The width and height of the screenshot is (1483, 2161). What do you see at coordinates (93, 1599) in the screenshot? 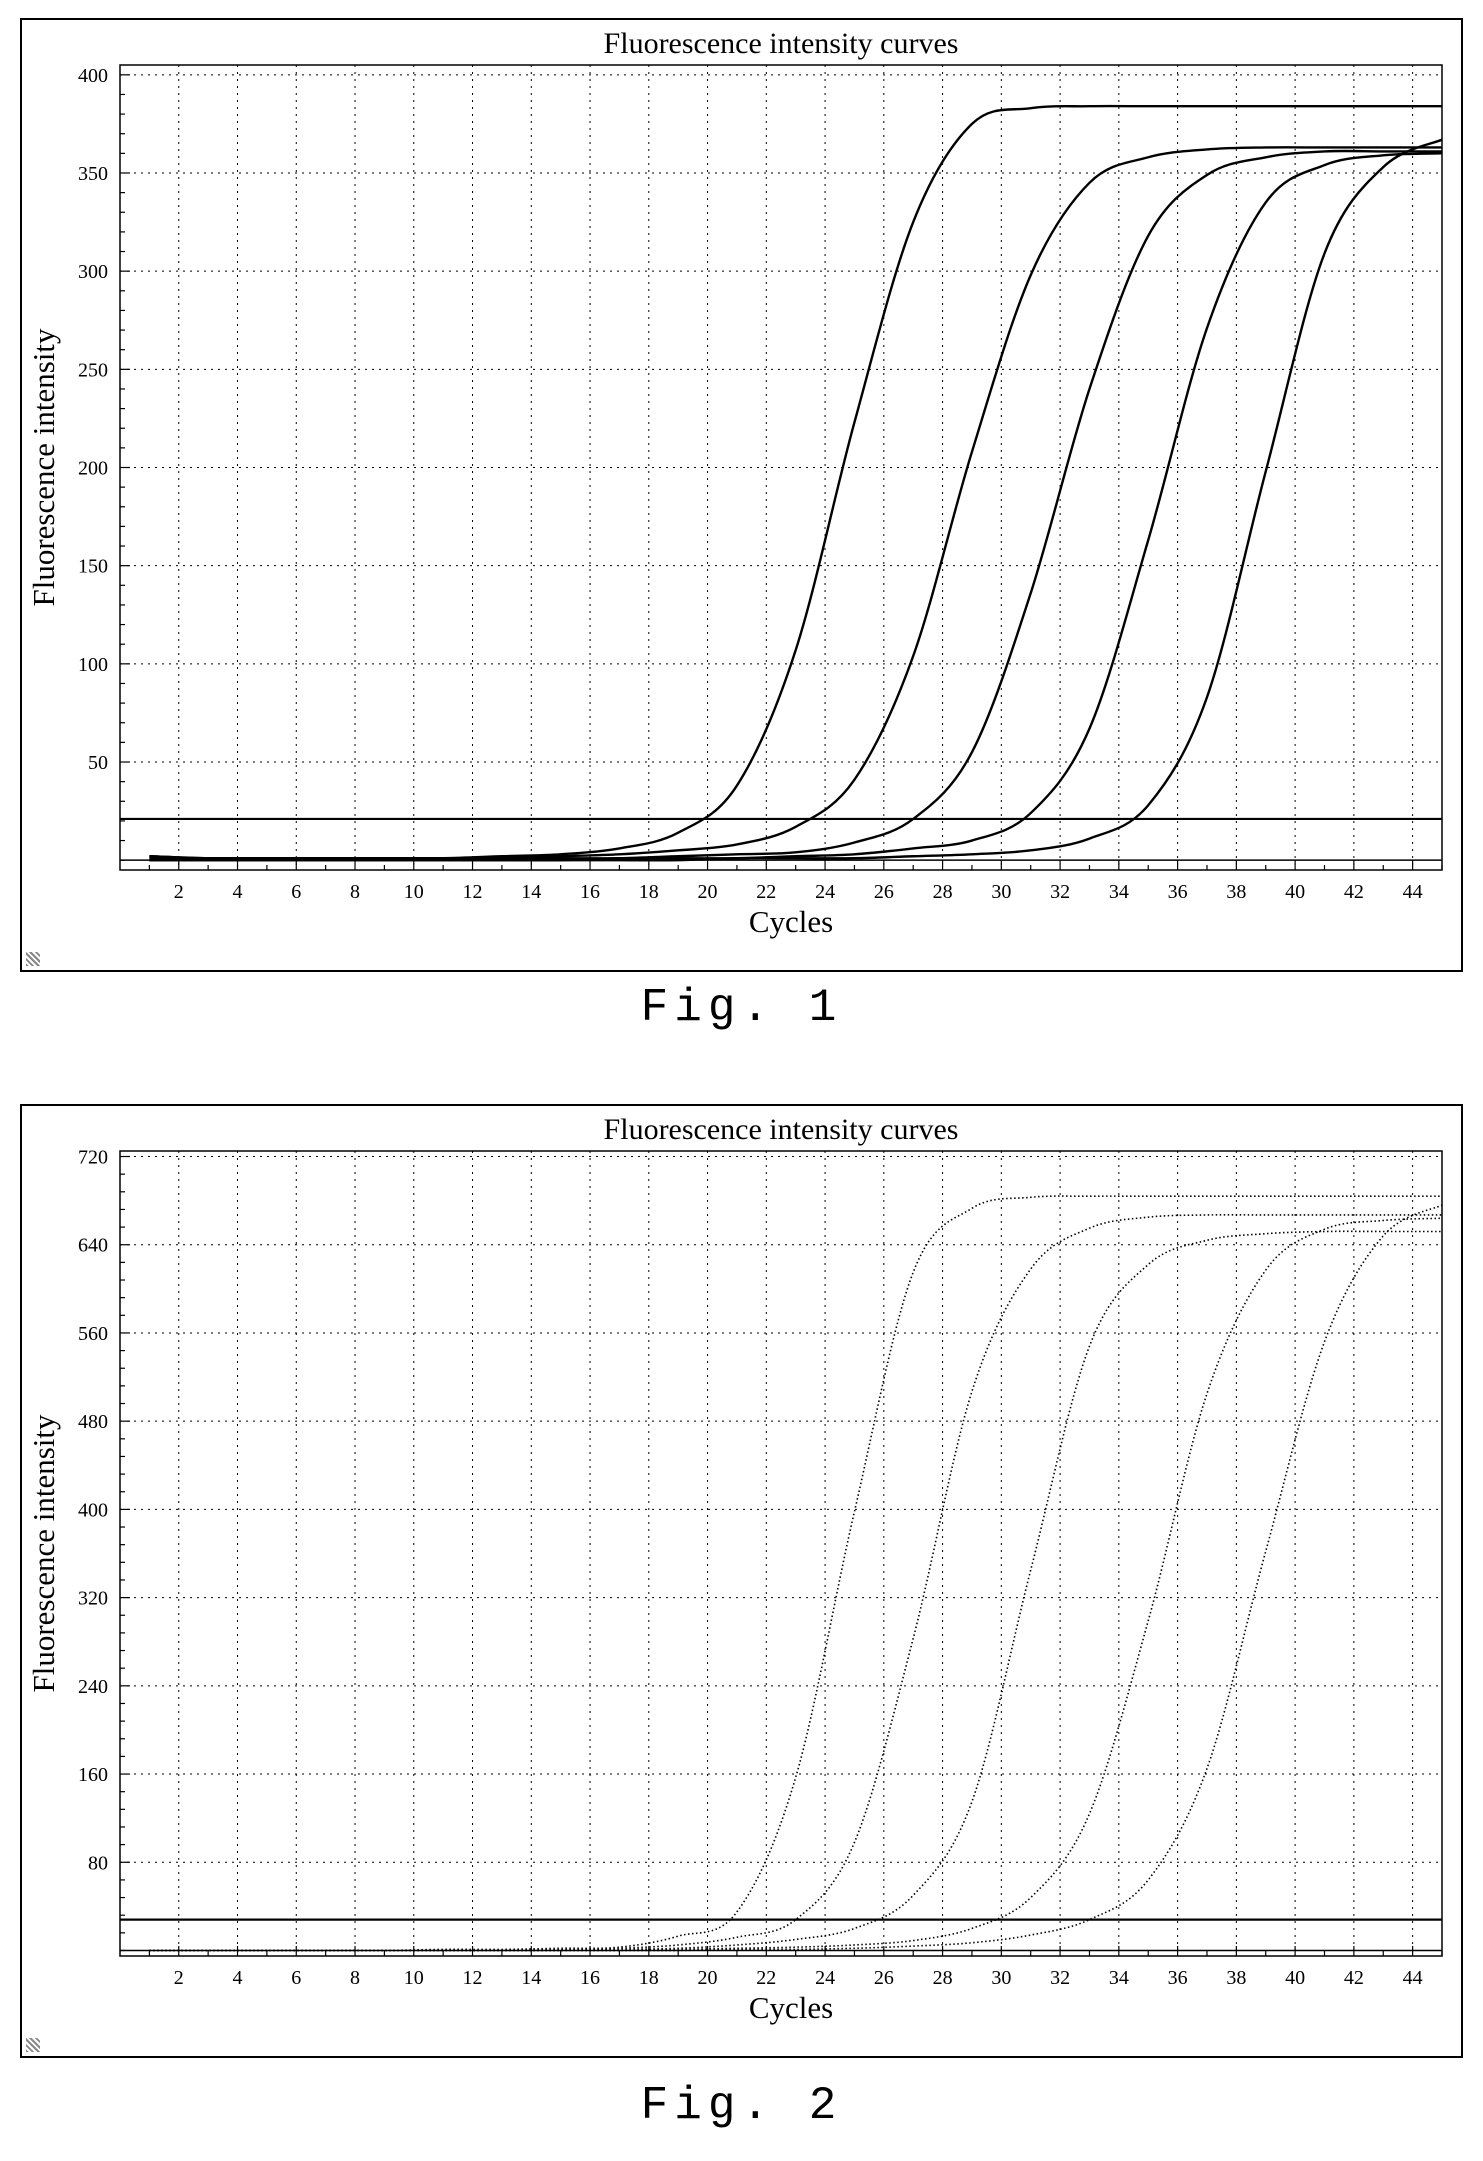
I see `y-tick-label: 320` at bounding box center [93, 1599].